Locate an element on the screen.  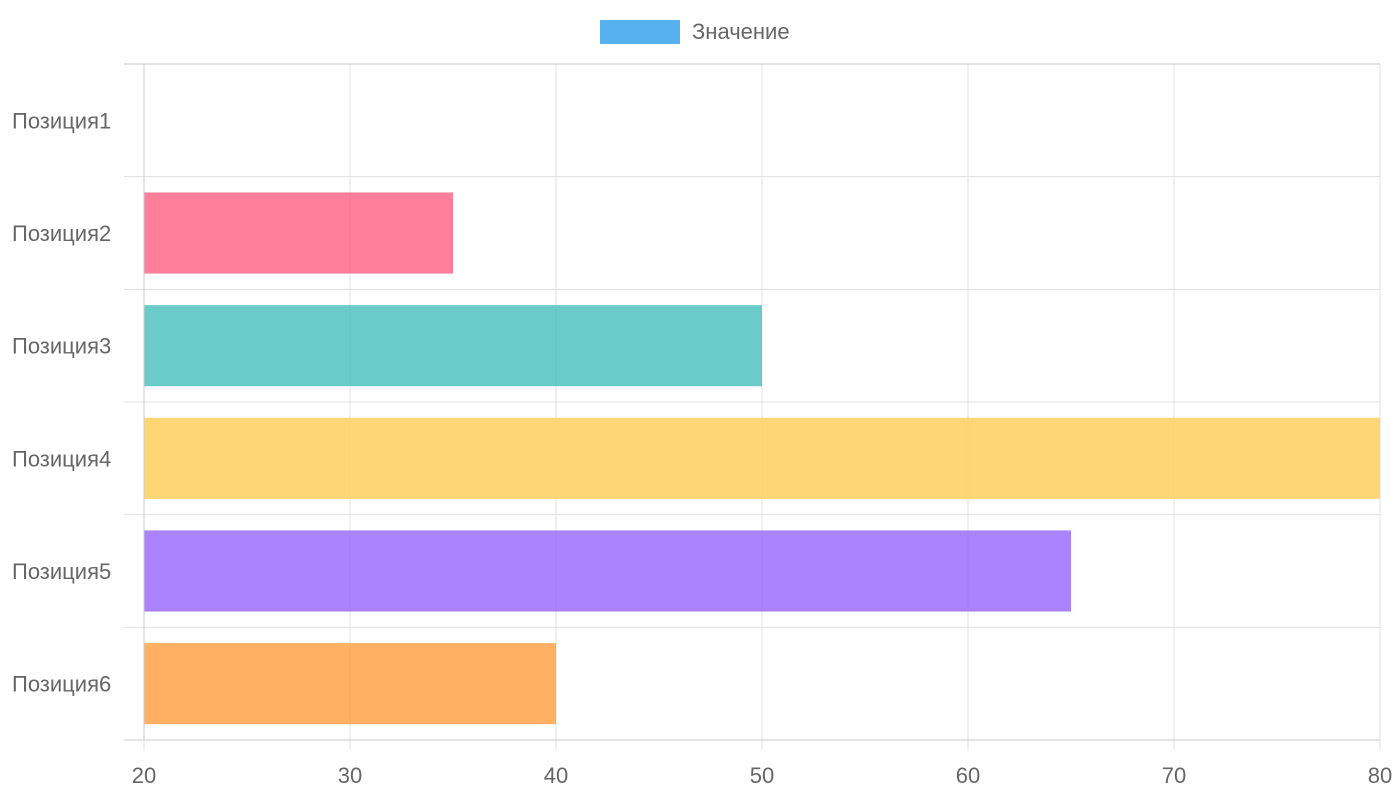
y-category-label: Позиция3 is located at coordinates (61, 346).